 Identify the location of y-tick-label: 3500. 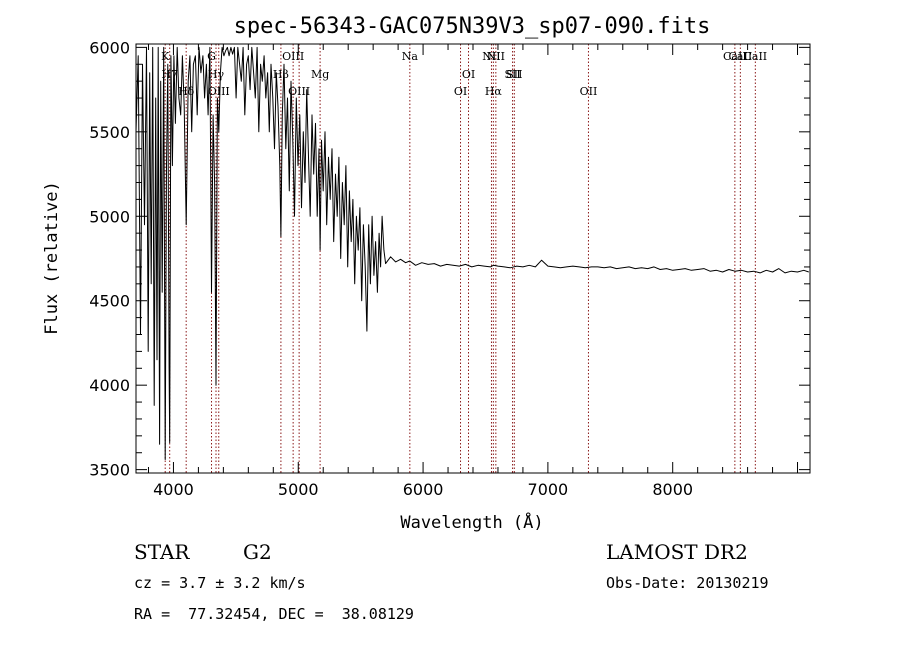
(109, 470).